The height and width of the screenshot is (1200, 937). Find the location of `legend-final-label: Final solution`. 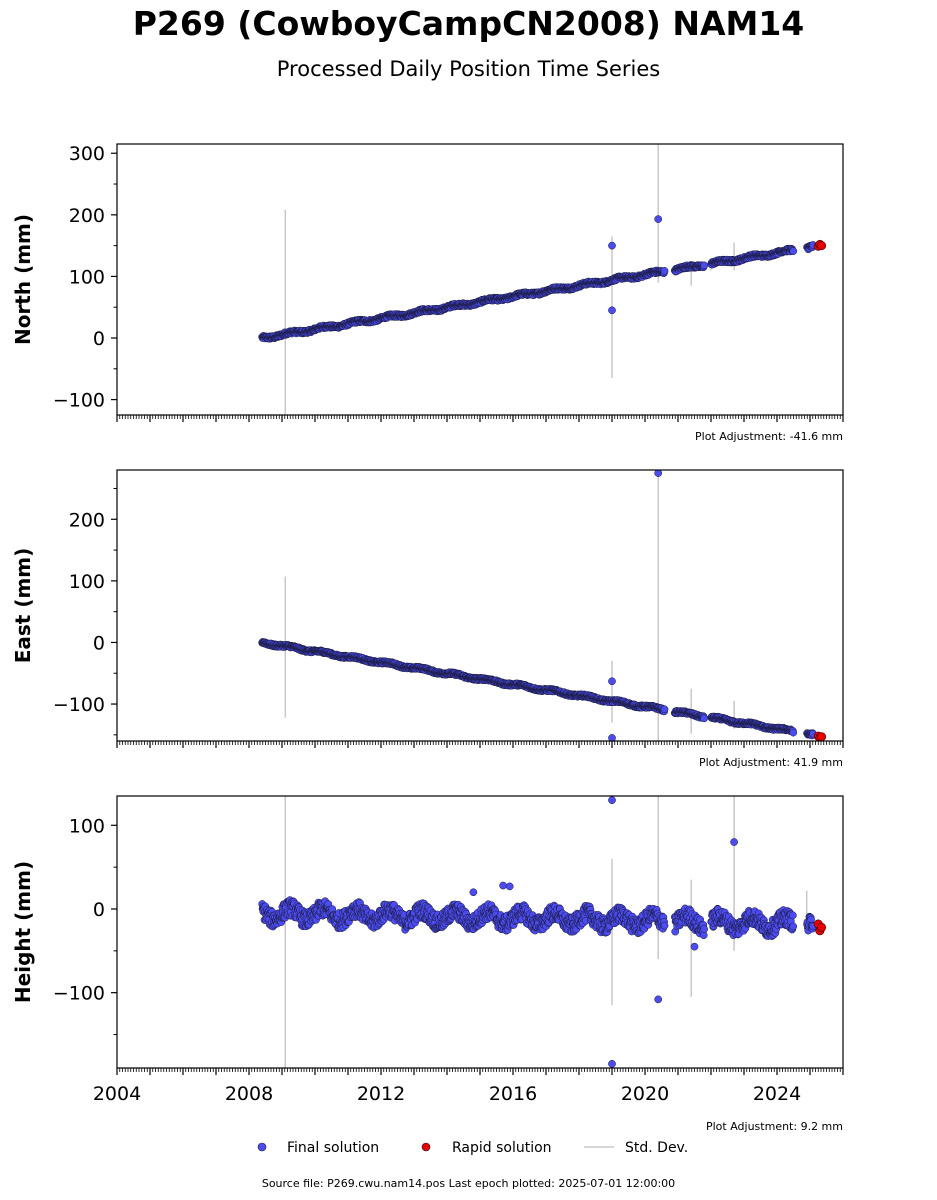

legend-final-label: Final solution is located at coordinates (333, 1148).